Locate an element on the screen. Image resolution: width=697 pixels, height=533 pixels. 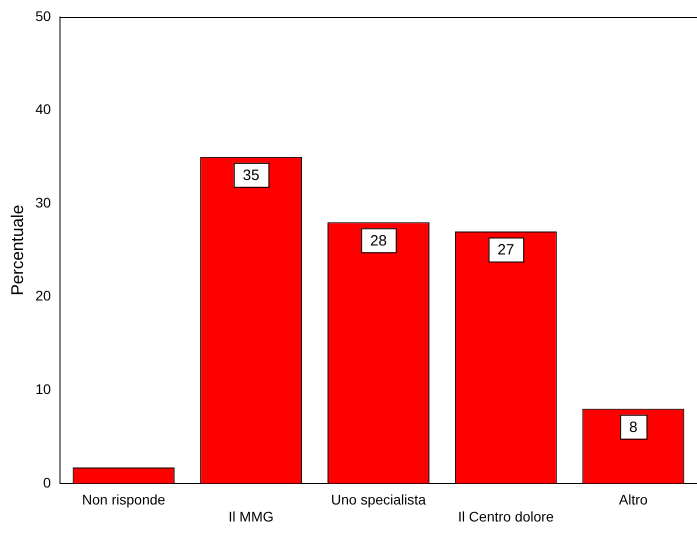
x-tick-label: Il Centro dolore is located at coordinates (506, 516).